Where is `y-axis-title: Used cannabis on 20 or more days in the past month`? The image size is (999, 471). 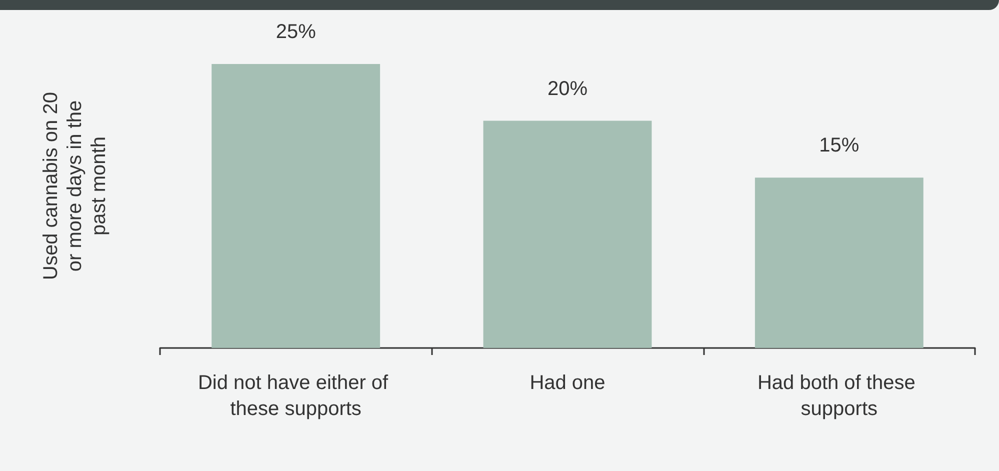
y-axis-title: Used cannabis on 20 or more days in the past month is located at coordinates (75, 186).